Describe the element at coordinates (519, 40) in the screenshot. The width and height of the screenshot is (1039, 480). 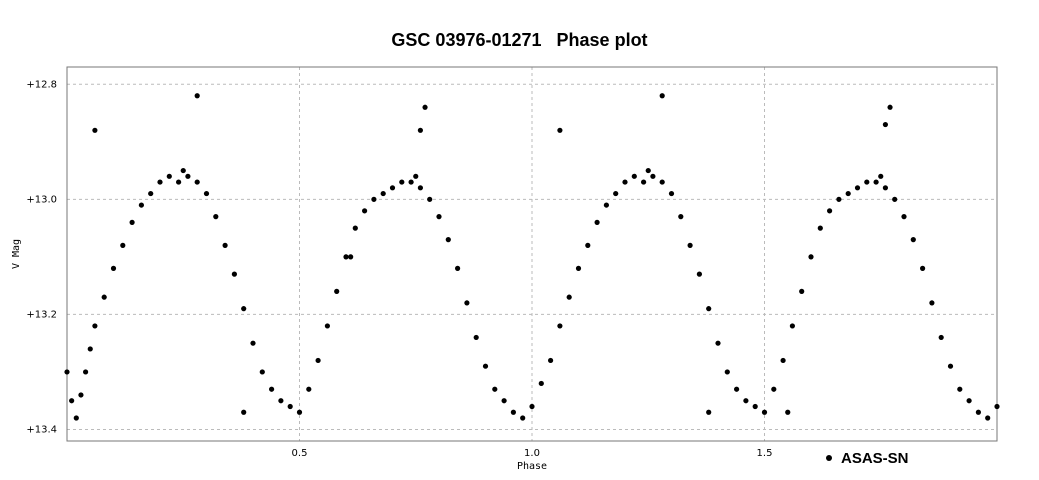
I see `chart-title: GSC 03976-01271 Phase plot` at that location.